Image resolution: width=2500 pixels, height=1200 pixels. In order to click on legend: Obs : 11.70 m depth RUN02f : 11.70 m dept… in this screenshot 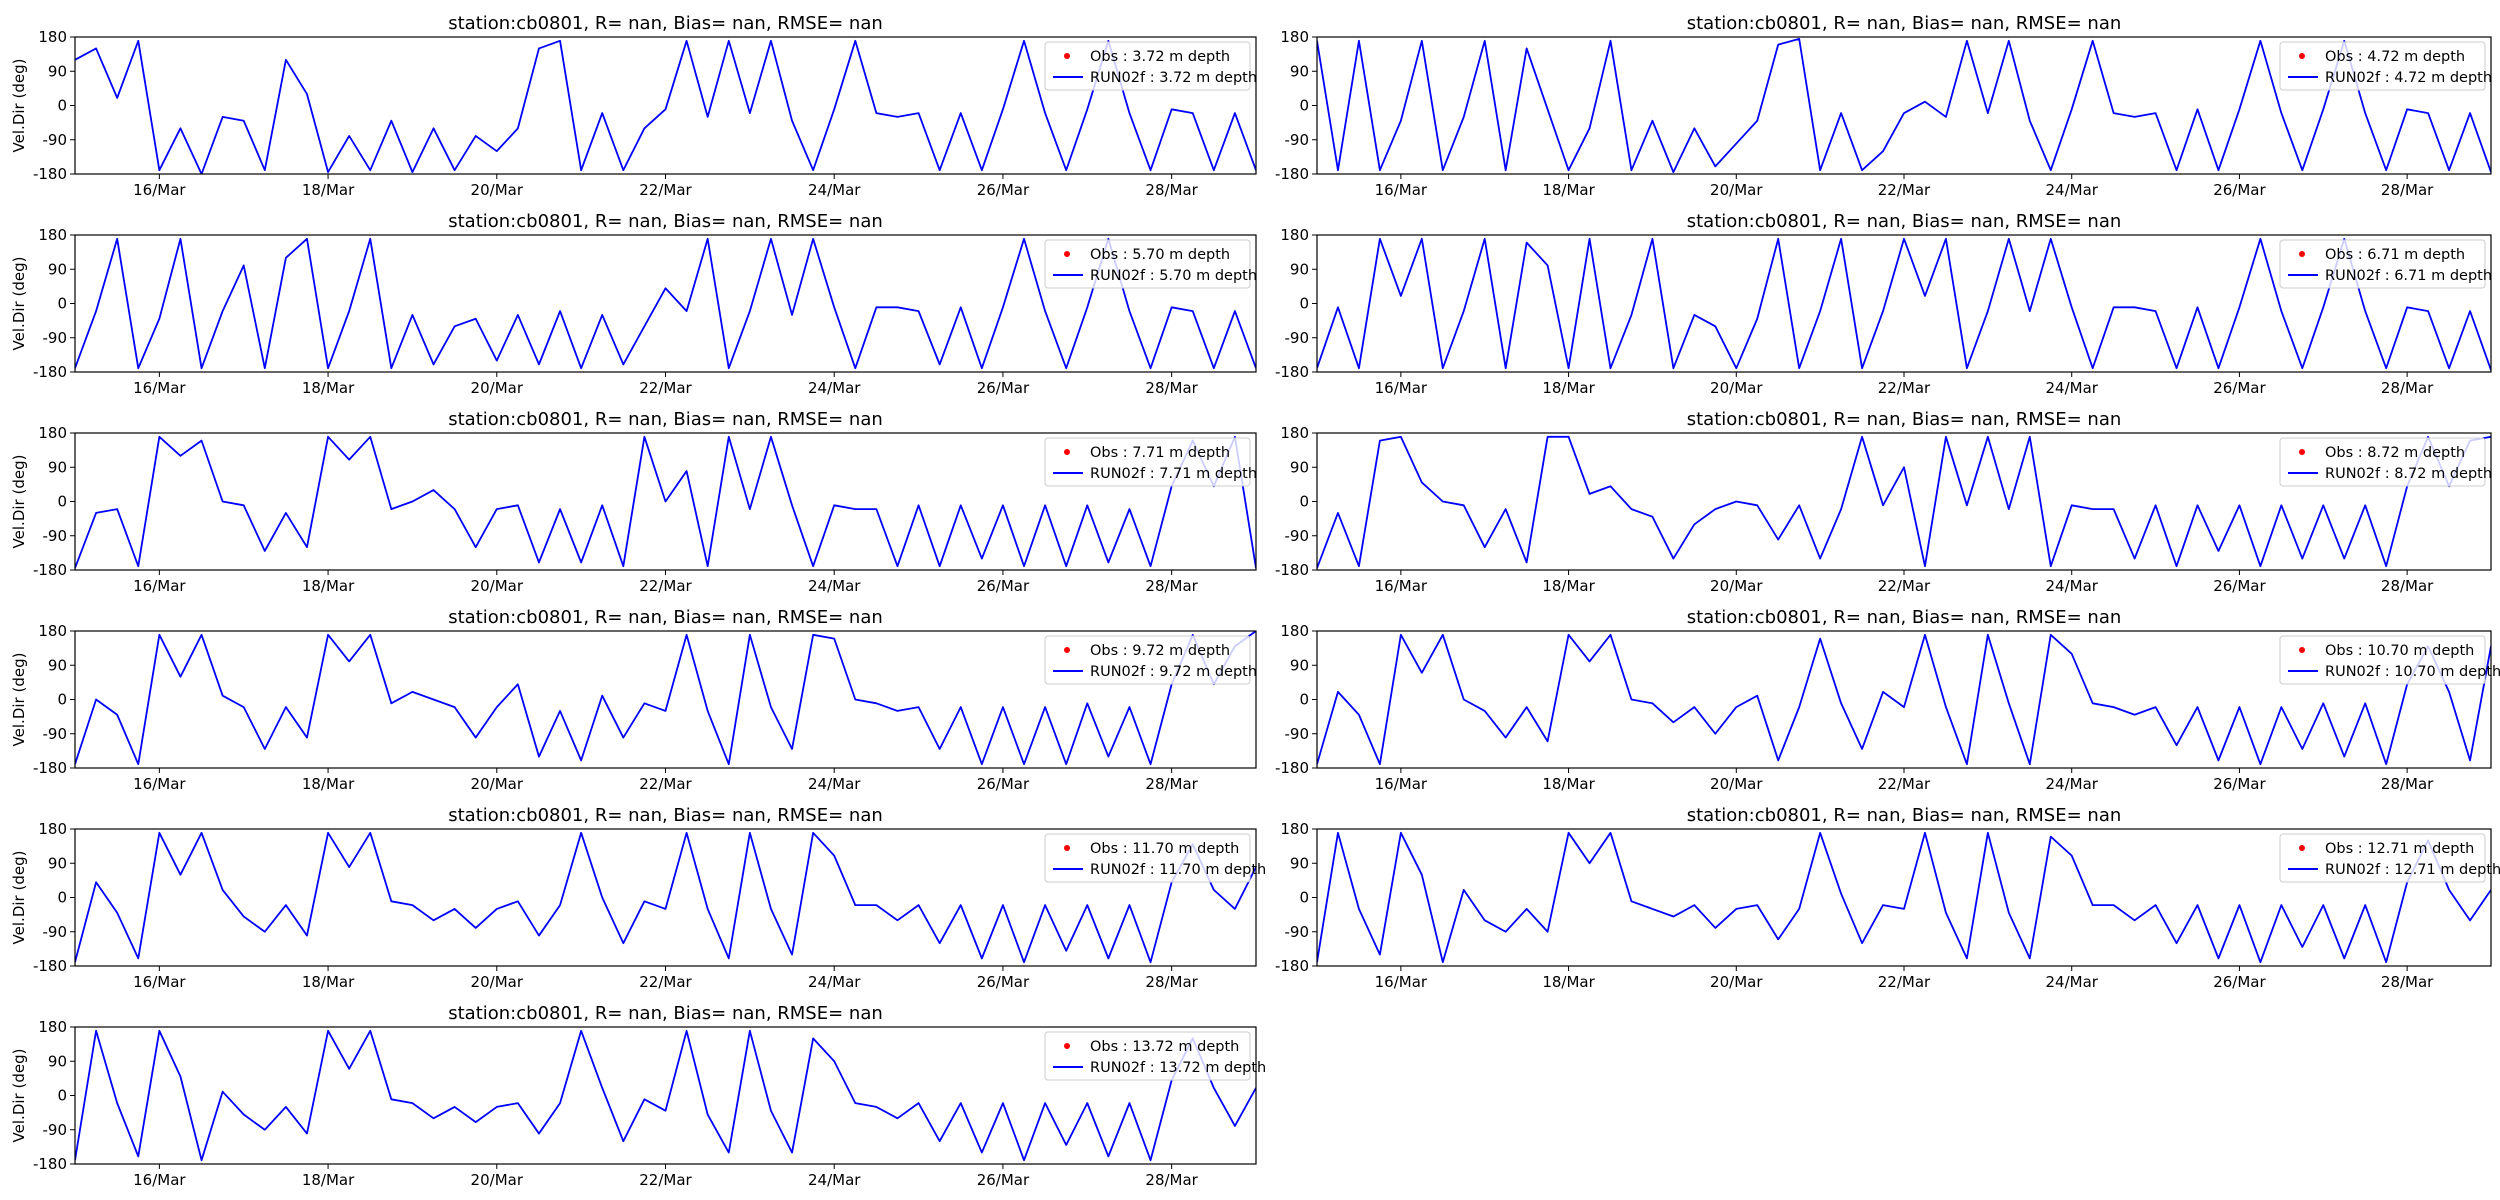, I will do `click(1155, 858)`.